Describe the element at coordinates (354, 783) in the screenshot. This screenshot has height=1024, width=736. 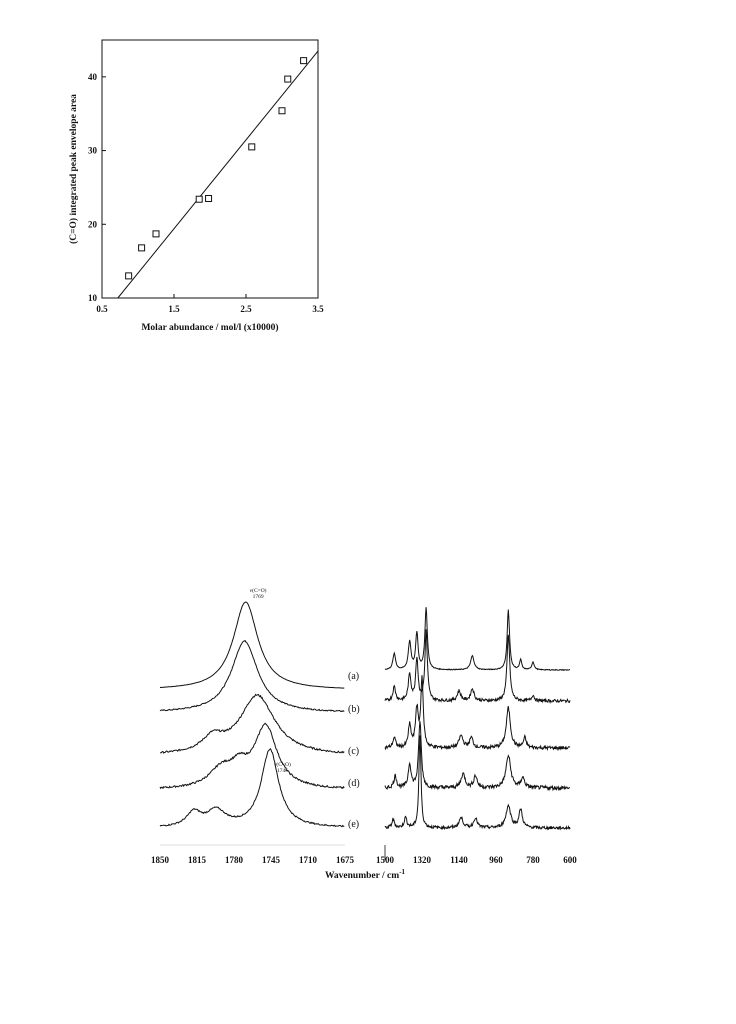
I see `trace-label: (d)` at that location.